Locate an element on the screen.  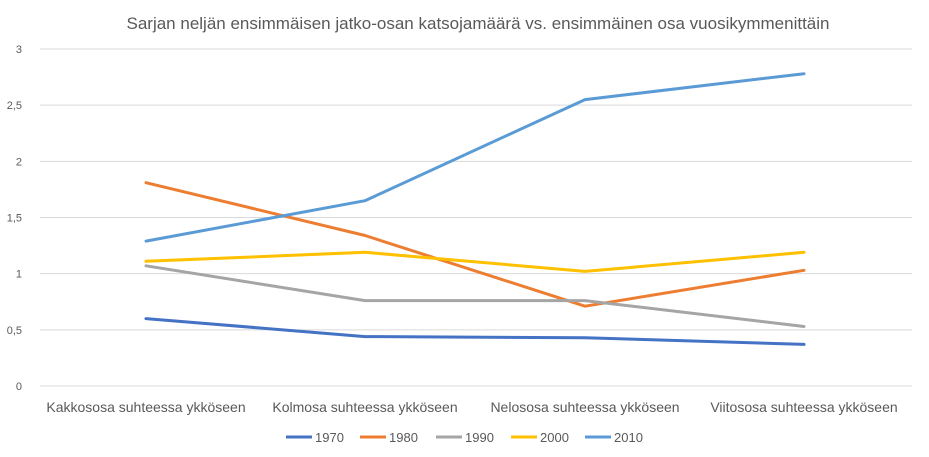
legend-label-2000: 2000 is located at coordinates (554, 437).